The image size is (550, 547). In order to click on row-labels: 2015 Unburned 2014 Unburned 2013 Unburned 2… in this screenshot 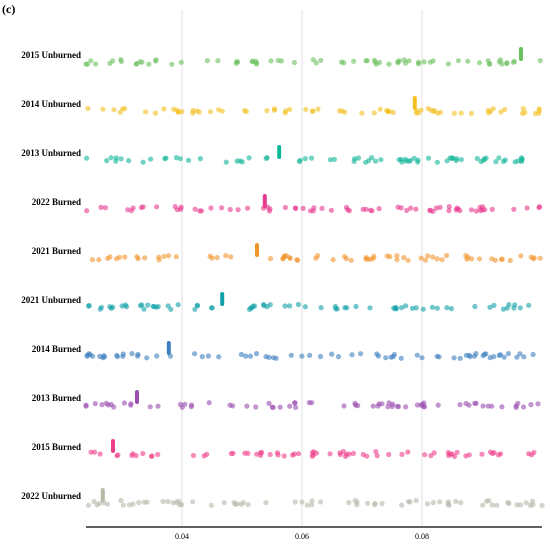, I will do `click(51, 275)`.